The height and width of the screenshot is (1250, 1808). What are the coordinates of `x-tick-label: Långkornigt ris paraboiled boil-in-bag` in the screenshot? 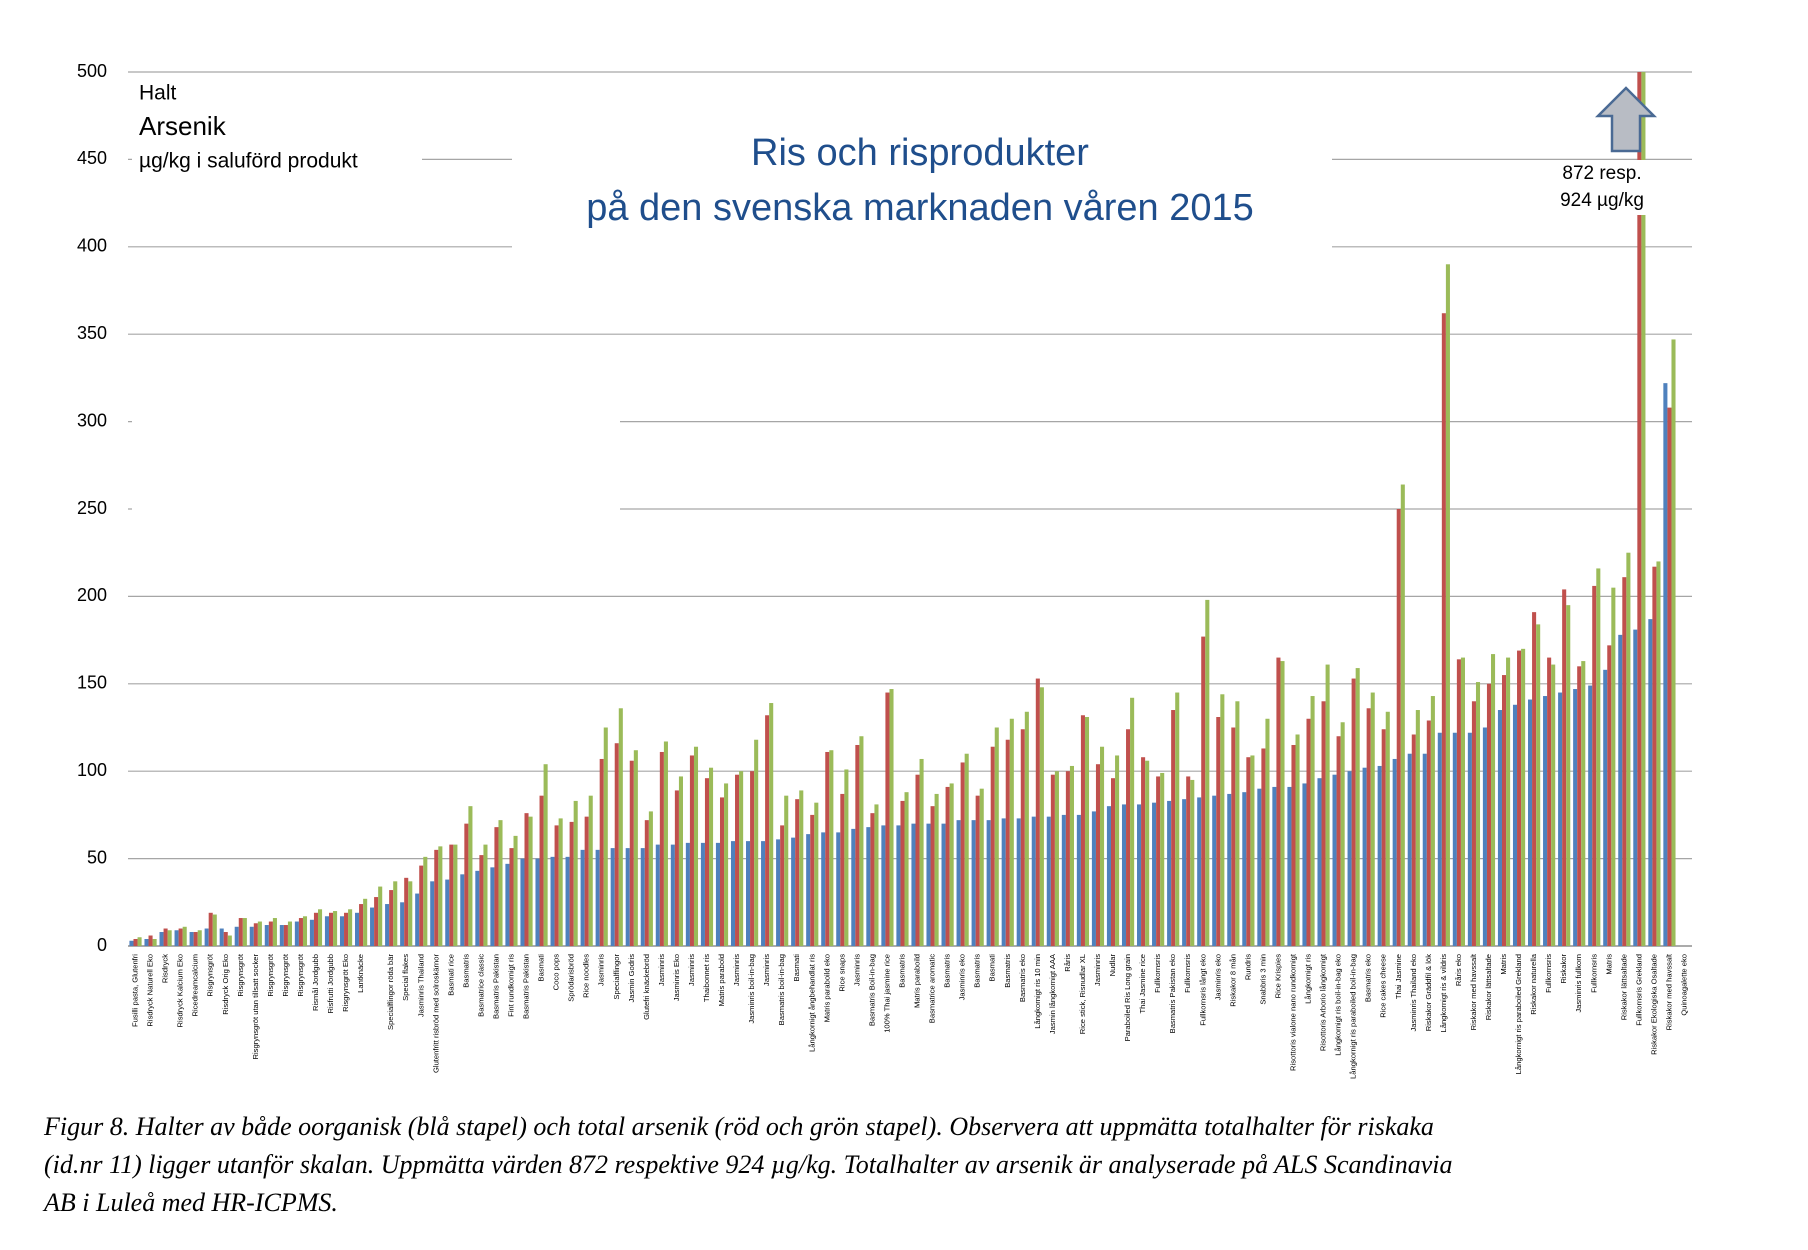 It's located at (1353, 1016).